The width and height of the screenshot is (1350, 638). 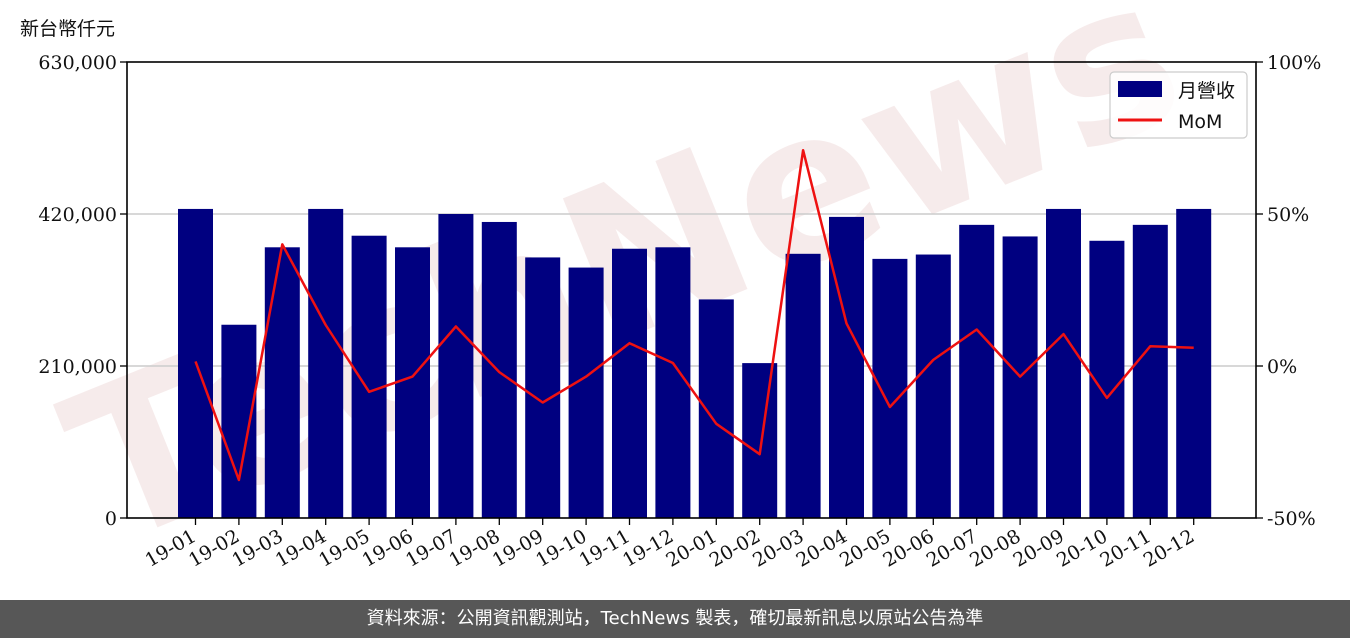 I want to click on left-tick-label: 210,000, so click(x=77, y=367).